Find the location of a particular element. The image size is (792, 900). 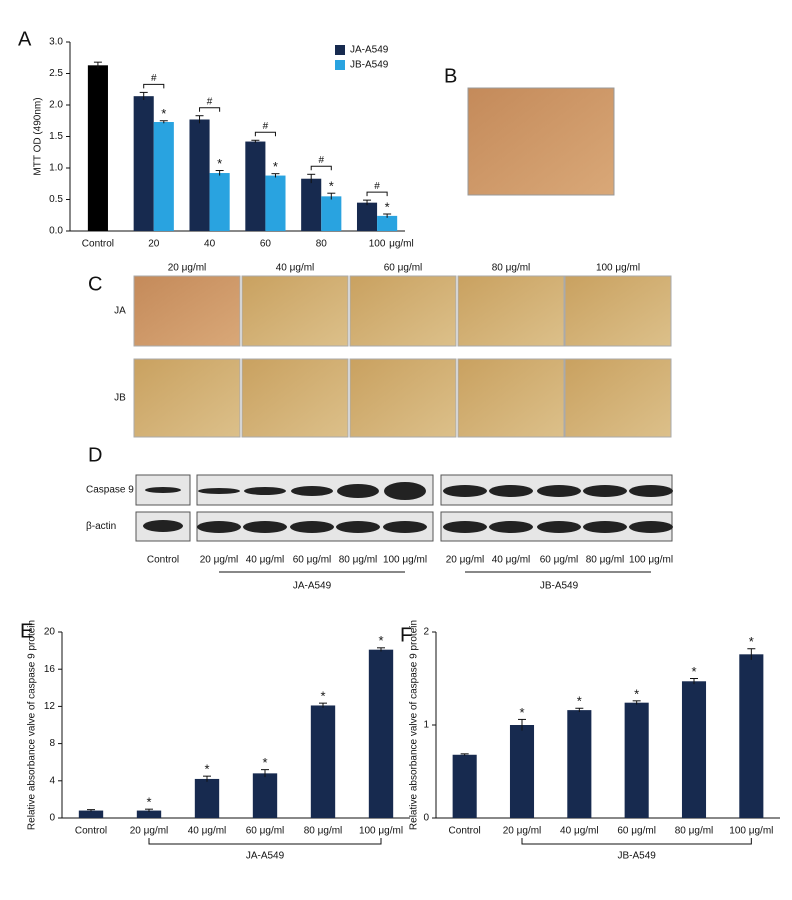

row-label: JA is located at coordinates (120, 311).